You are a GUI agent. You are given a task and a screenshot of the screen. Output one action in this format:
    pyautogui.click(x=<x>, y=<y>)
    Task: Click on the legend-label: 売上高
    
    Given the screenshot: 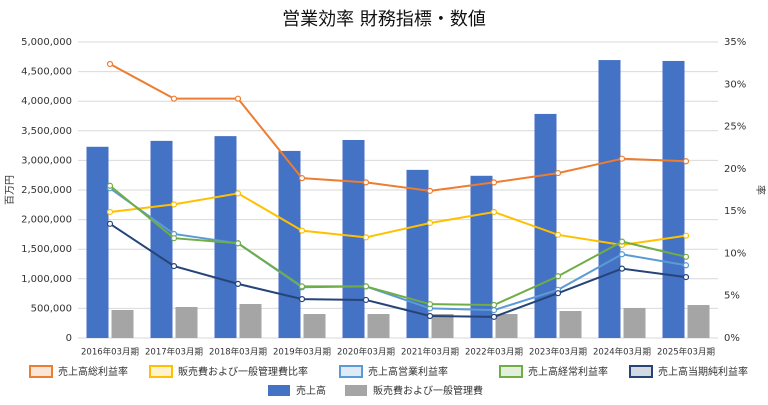 What is the action you would take?
    pyautogui.click(x=311, y=390)
    